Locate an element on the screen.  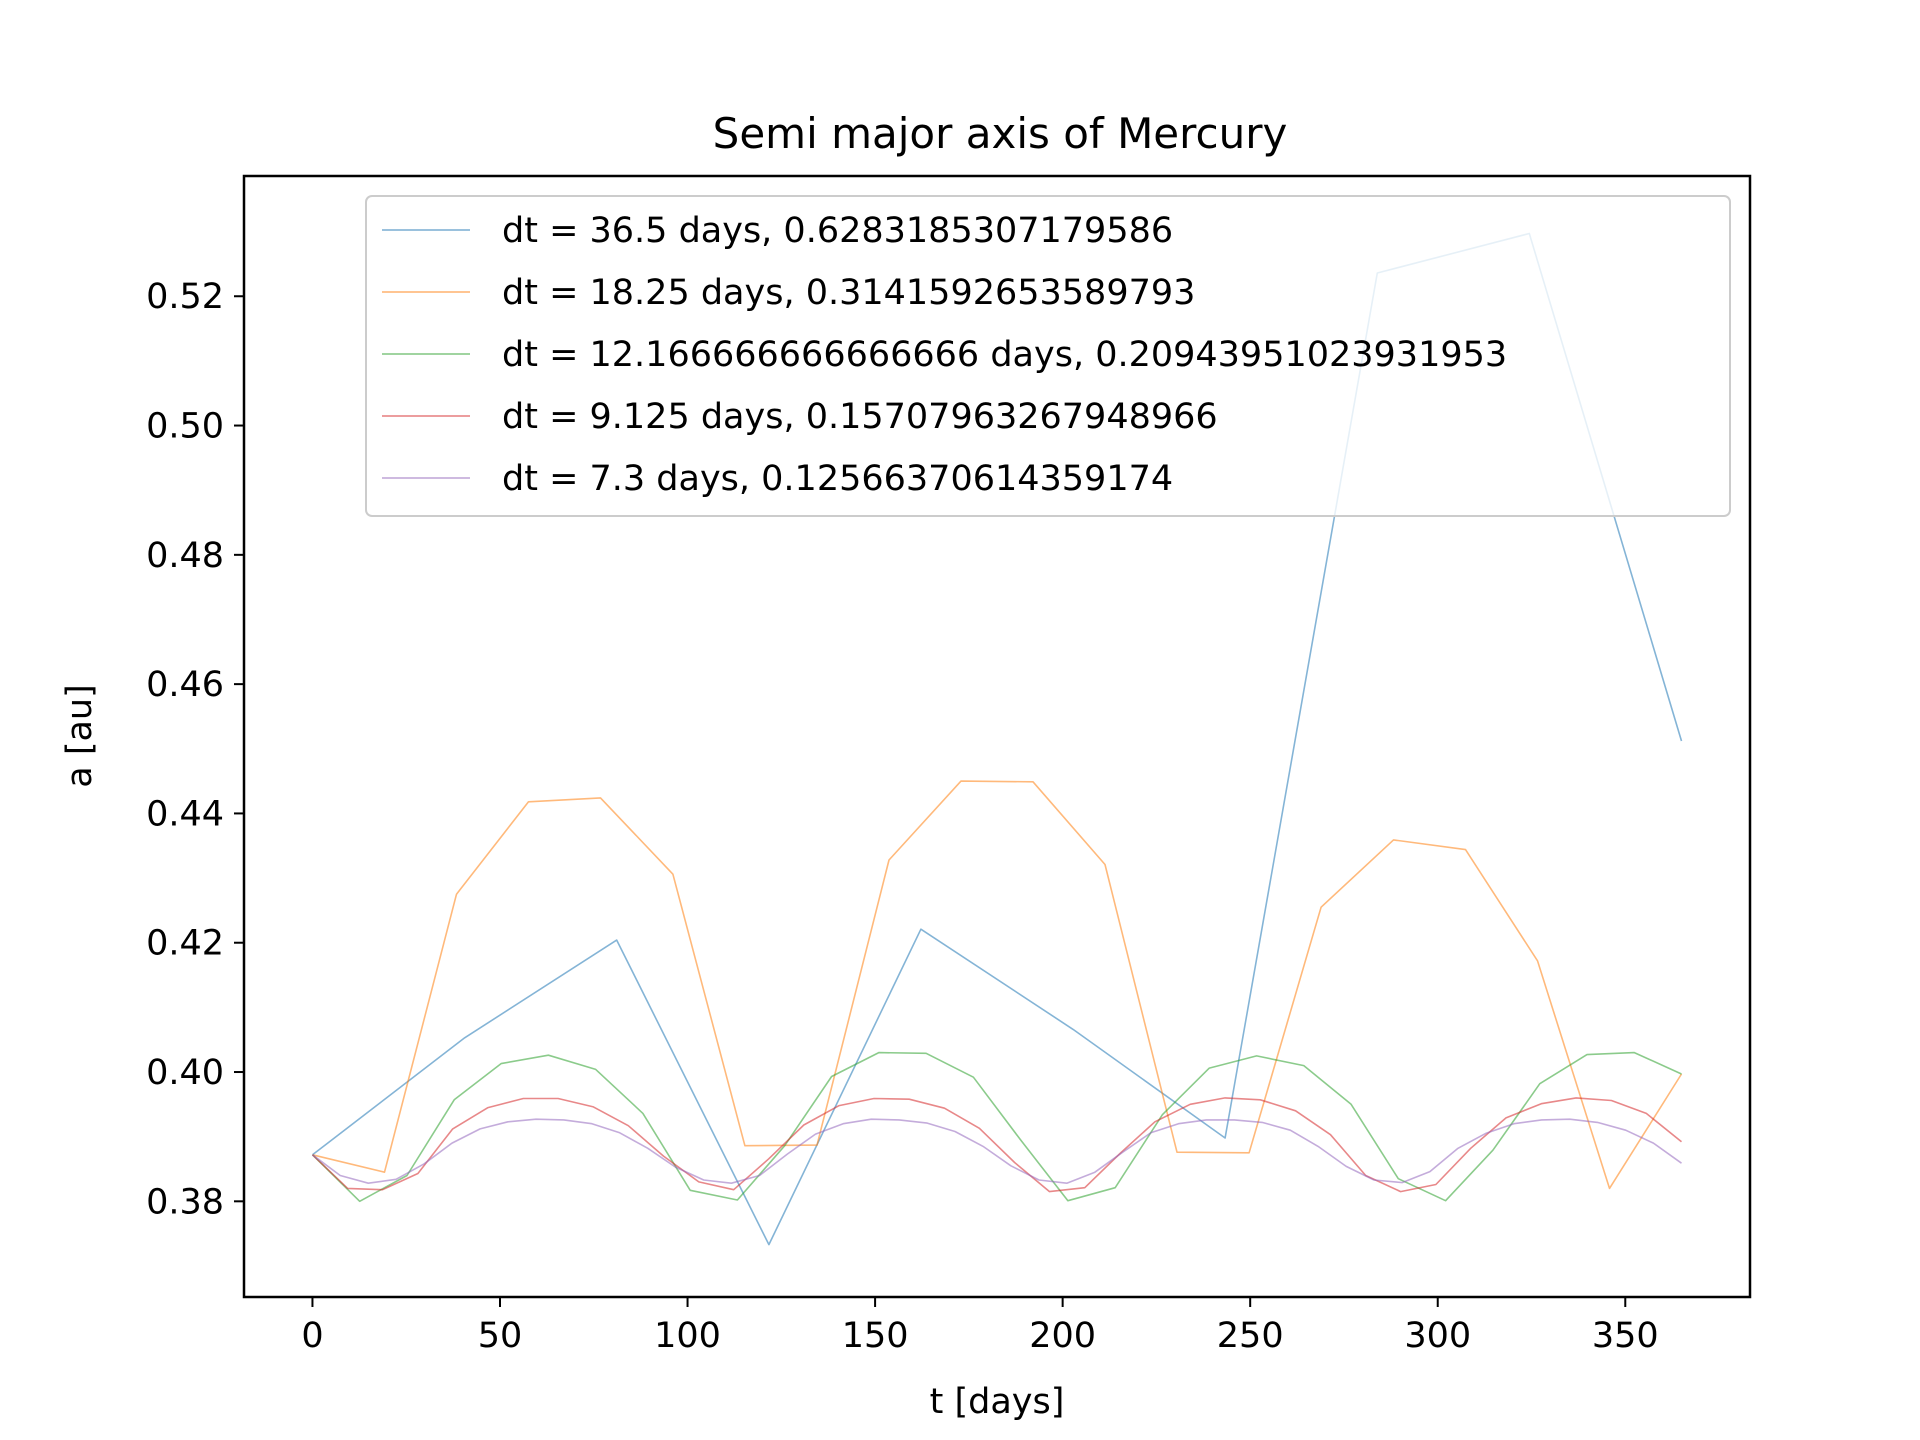
y-axis: 0.38 0.40 0.42 0.44 0.46 0.48 0.50 0.52 is located at coordinates (195, 749).